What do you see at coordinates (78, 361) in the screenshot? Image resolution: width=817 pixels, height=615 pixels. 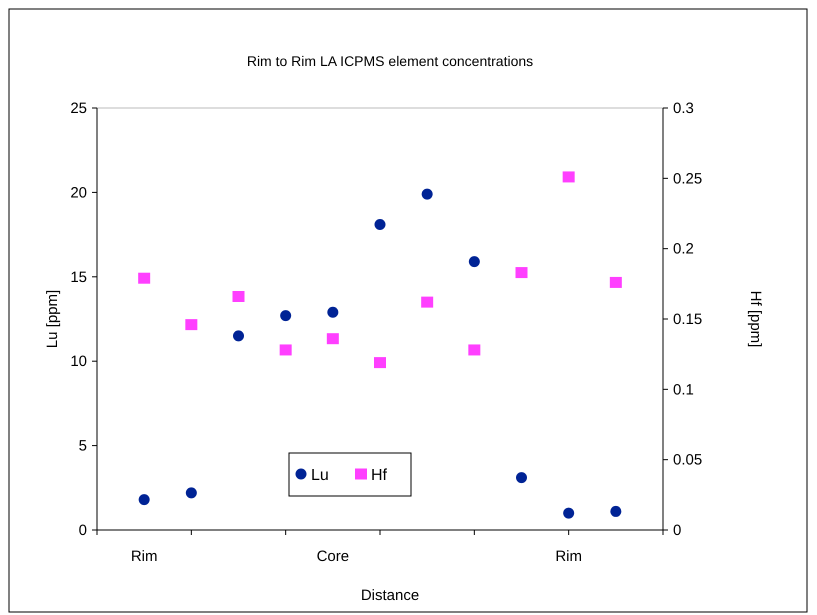 I see `y-tick-label: 10` at bounding box center [78, 361].